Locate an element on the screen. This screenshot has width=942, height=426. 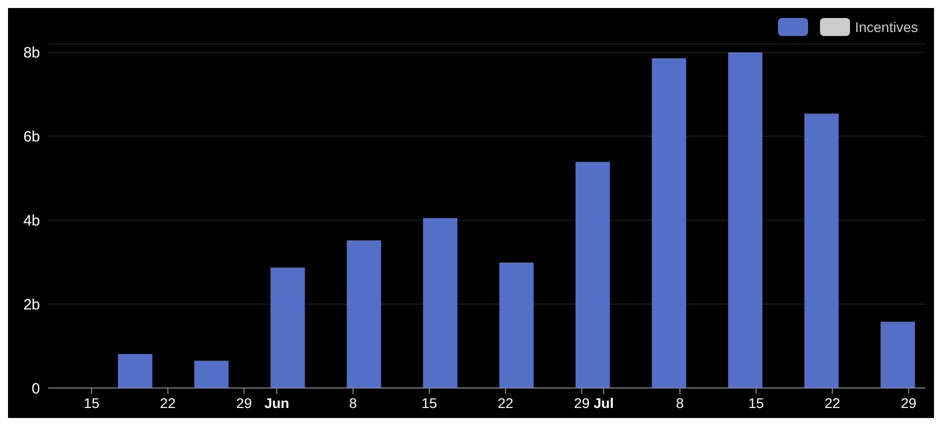
legend-label: Incentives is located at coordinates (886, 27).